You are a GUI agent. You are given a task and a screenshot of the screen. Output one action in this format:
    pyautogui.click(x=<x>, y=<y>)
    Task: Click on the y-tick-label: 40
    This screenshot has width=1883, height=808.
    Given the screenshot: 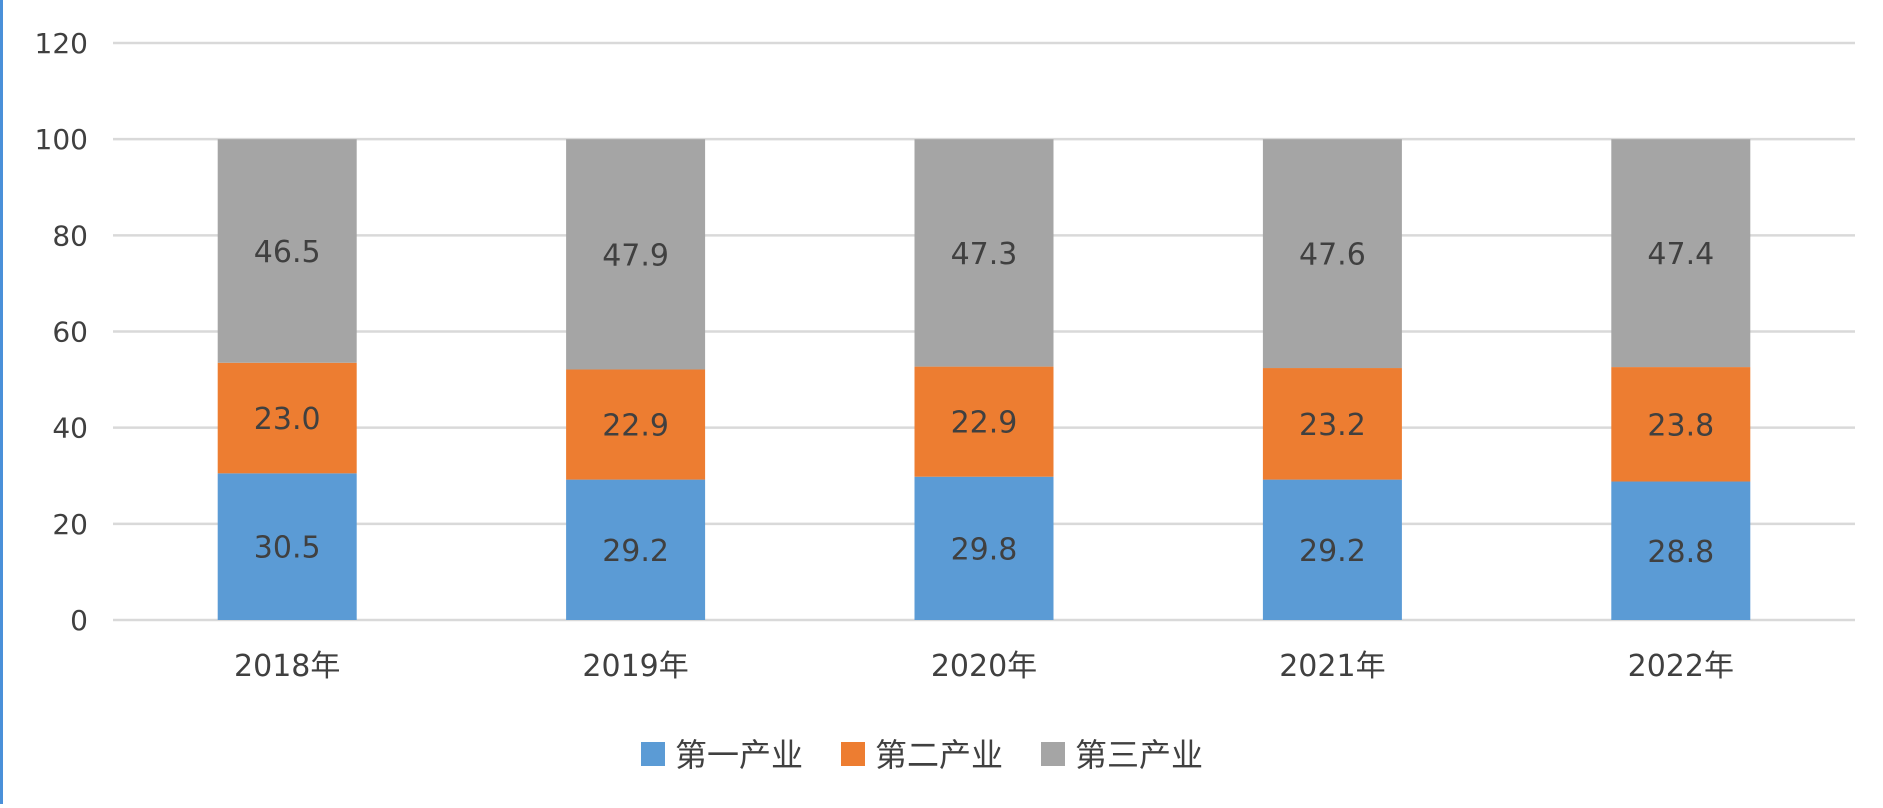 What is the action you would take?
    pyautogui.click(x=70, y=428)
    